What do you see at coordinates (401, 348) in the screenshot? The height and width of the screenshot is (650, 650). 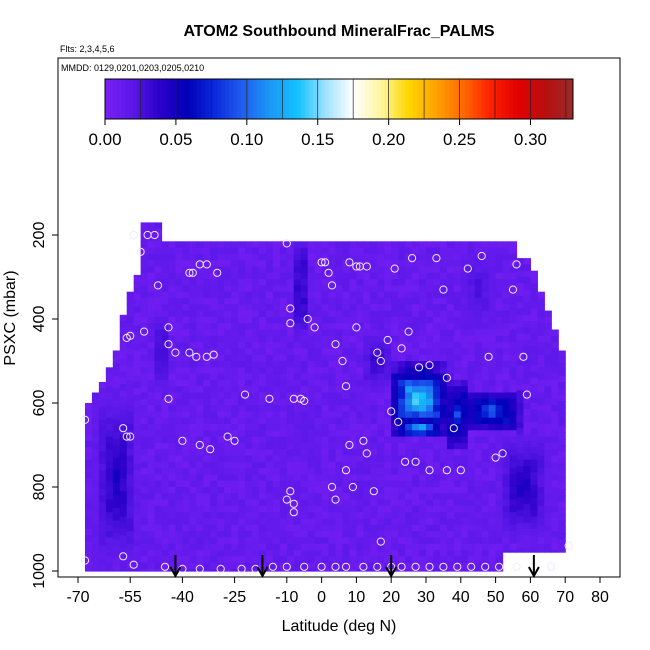 I see `observation-point` at bounding box center [401, 348].